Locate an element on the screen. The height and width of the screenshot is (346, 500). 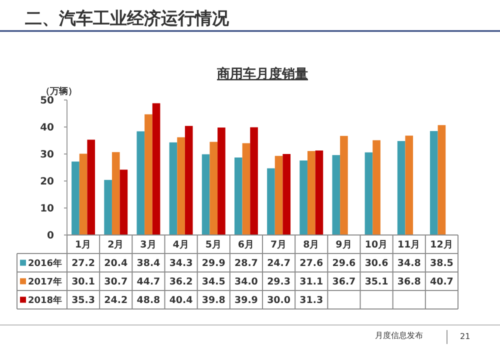
data-label: 36.2 is located at coordinates (181, 282).